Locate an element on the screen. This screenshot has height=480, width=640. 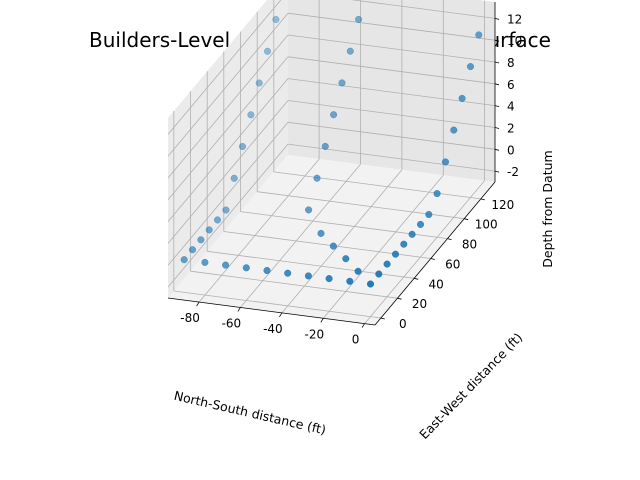
y-tick-label: 40 is located at coordinates (436, 284).